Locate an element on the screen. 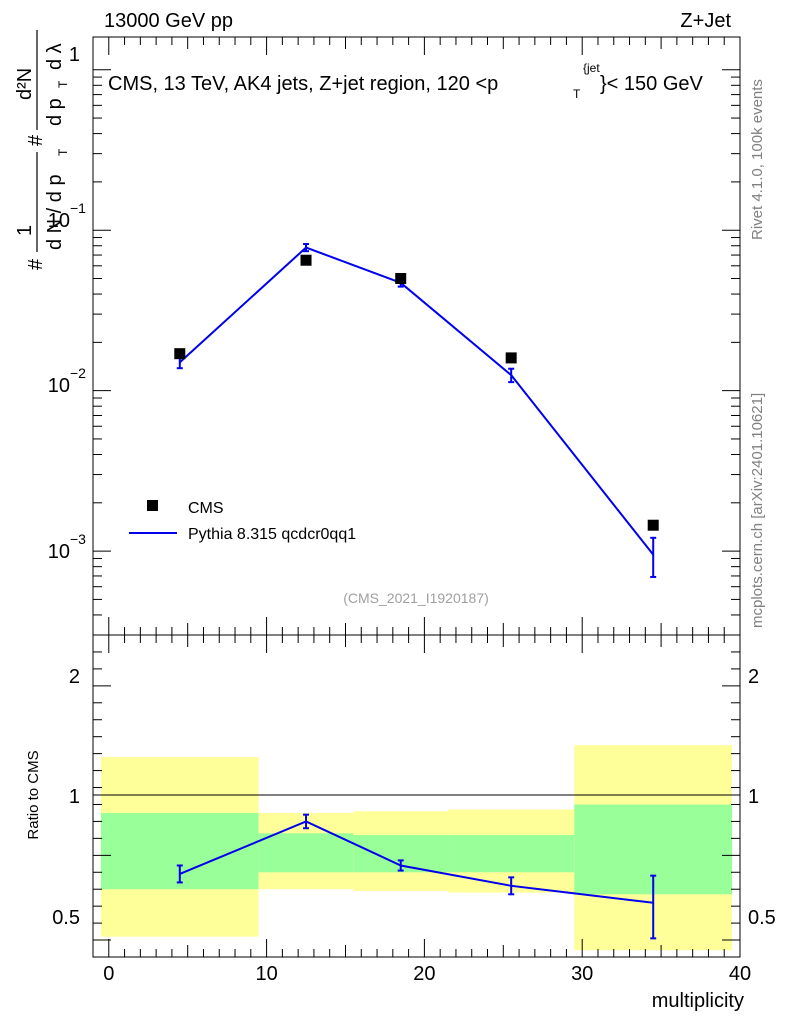 This screenshot has width=786, height=1024. svg-text: d N / d p is located at coordinates (55, 212).